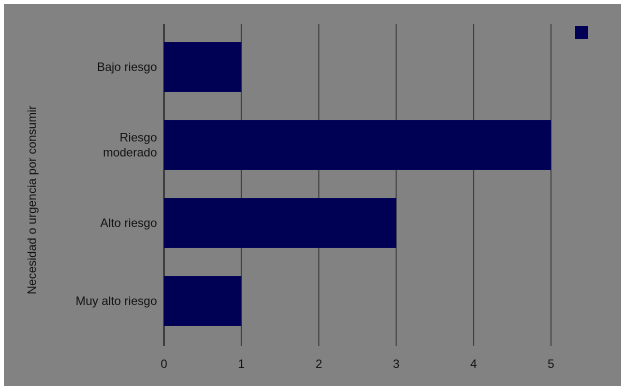 This screenshot has width=625, height=390. I want to click on x-tick-label: 1, so click(241, 364).